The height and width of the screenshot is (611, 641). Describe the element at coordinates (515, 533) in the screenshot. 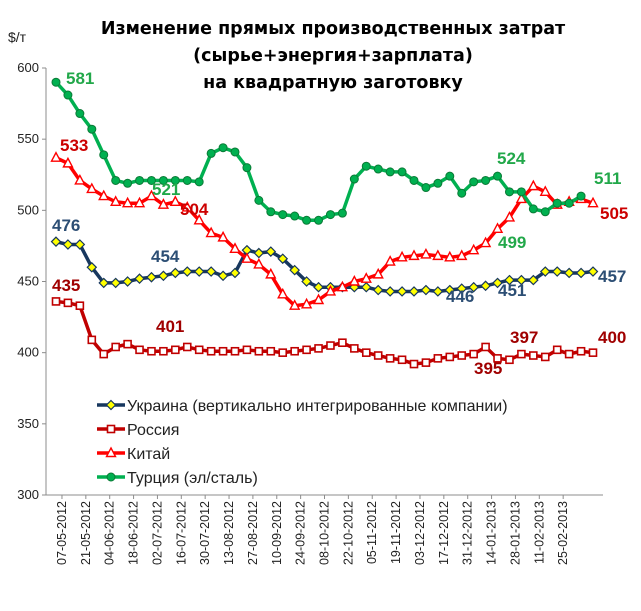

I see `x-tick-label: 28-01-2013` at that location.